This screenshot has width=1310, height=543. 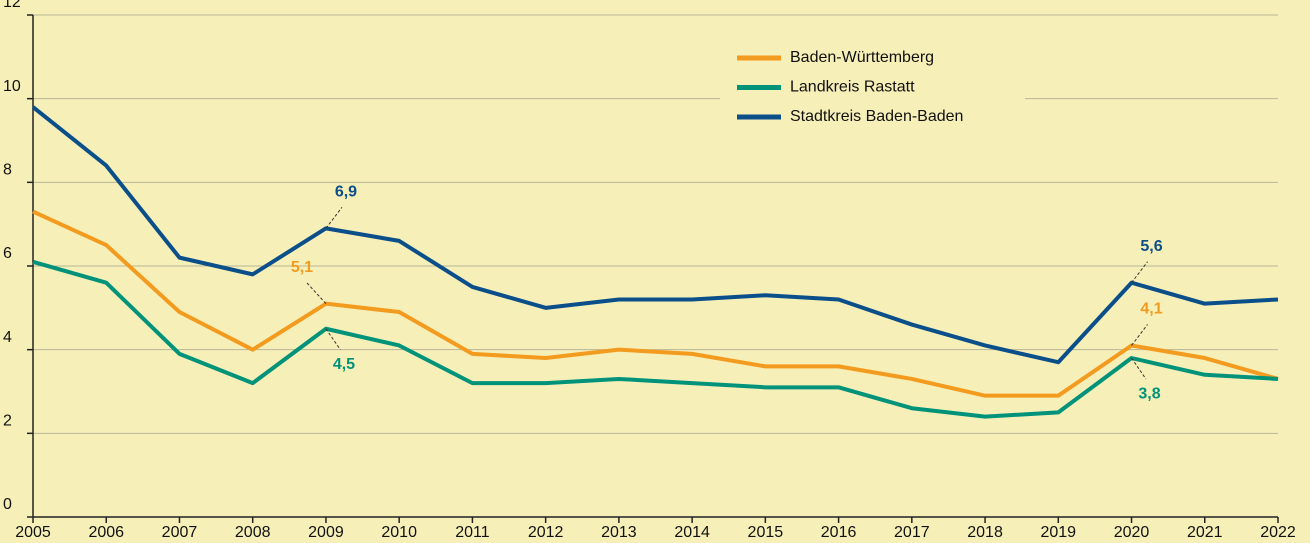 What do you see at coordinates (876, 116) in the screenshot?
I see `legend-label: Stadtkreis Baden-Baden` at bounding box center [876, 116].